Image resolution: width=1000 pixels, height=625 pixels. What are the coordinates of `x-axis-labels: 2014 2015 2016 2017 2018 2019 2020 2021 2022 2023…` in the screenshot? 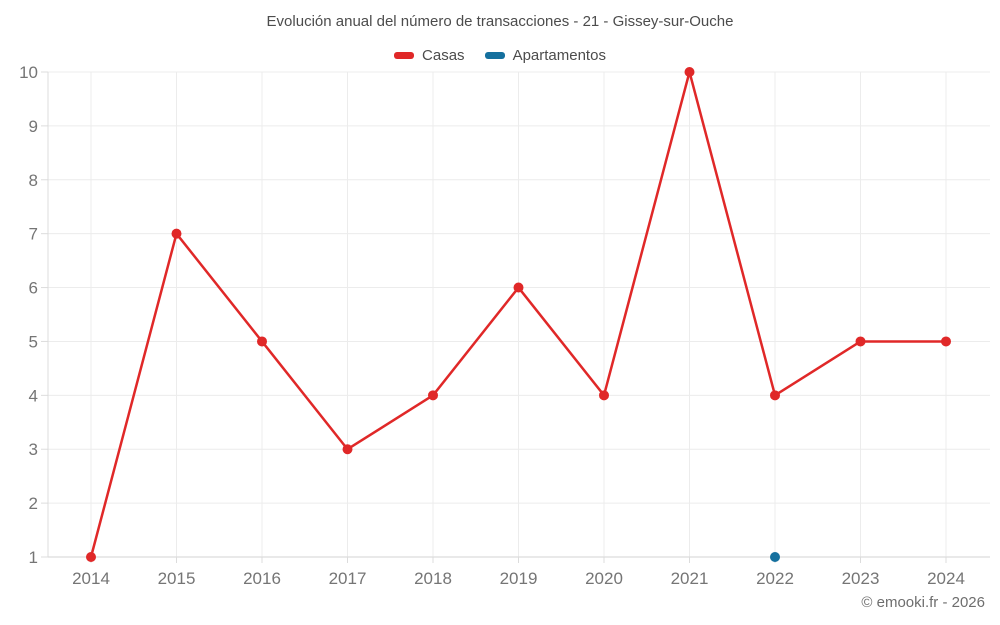 It's located at (518, 578).